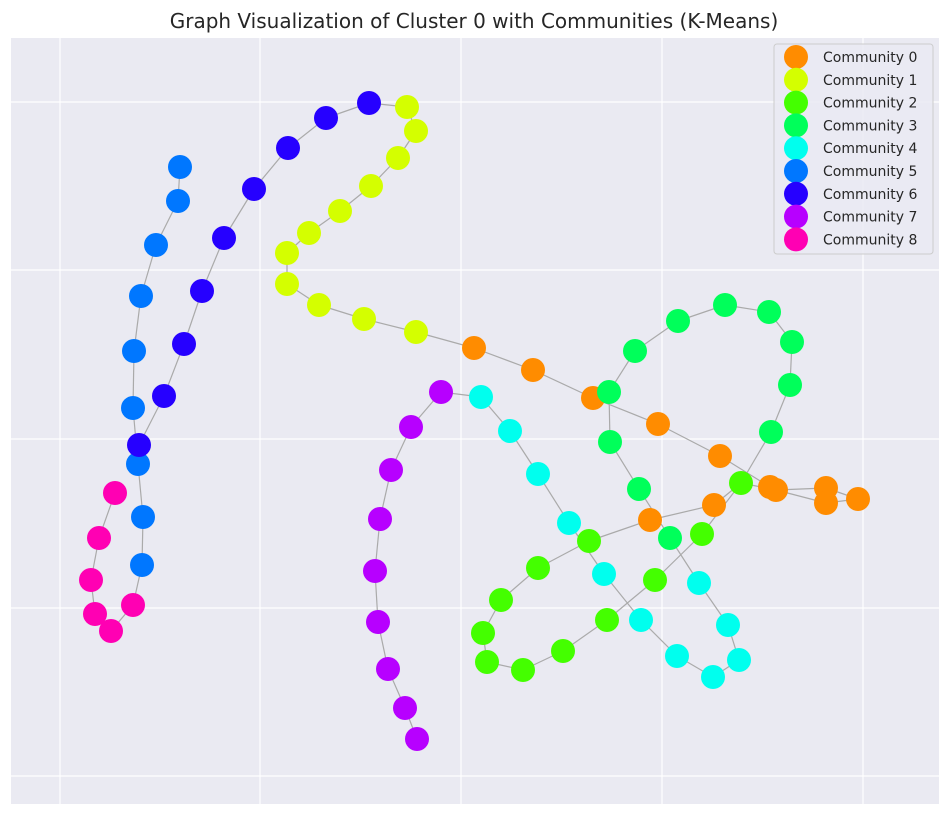  What do you see at coordinates (870, 195) in the screenshot?
I see `legend-label-community-6: Community 6` at bounding box center [870, 195].